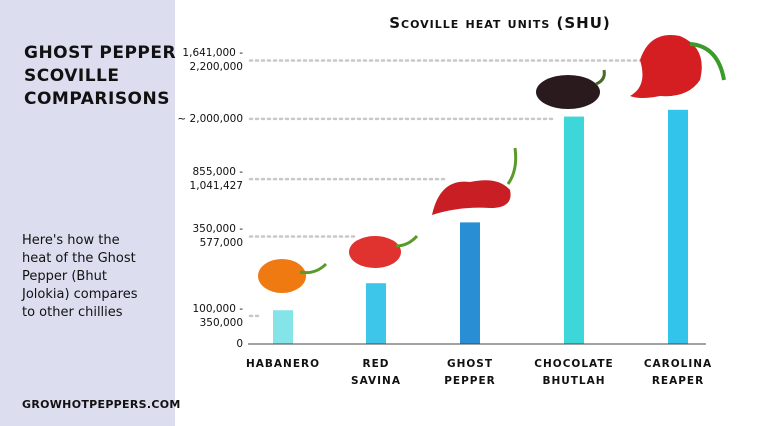 The height and width of the screenshot is (426, 758). I want to click on x-tick-label: RED SAVINA, so click(376, 372).